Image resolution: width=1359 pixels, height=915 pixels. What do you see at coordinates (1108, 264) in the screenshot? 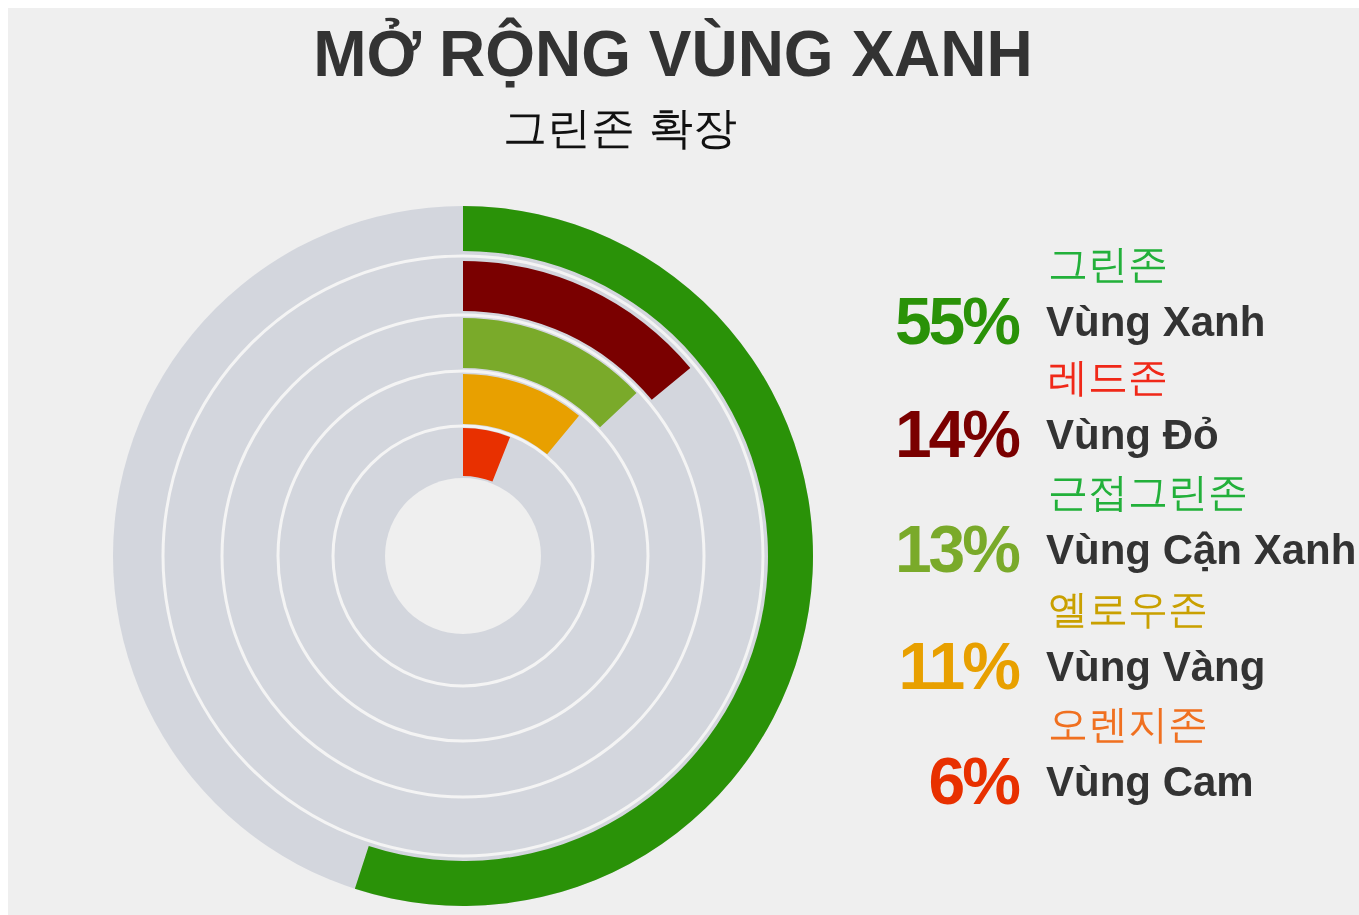
I see `text: 그린존` at bounding box center [1108, 264].